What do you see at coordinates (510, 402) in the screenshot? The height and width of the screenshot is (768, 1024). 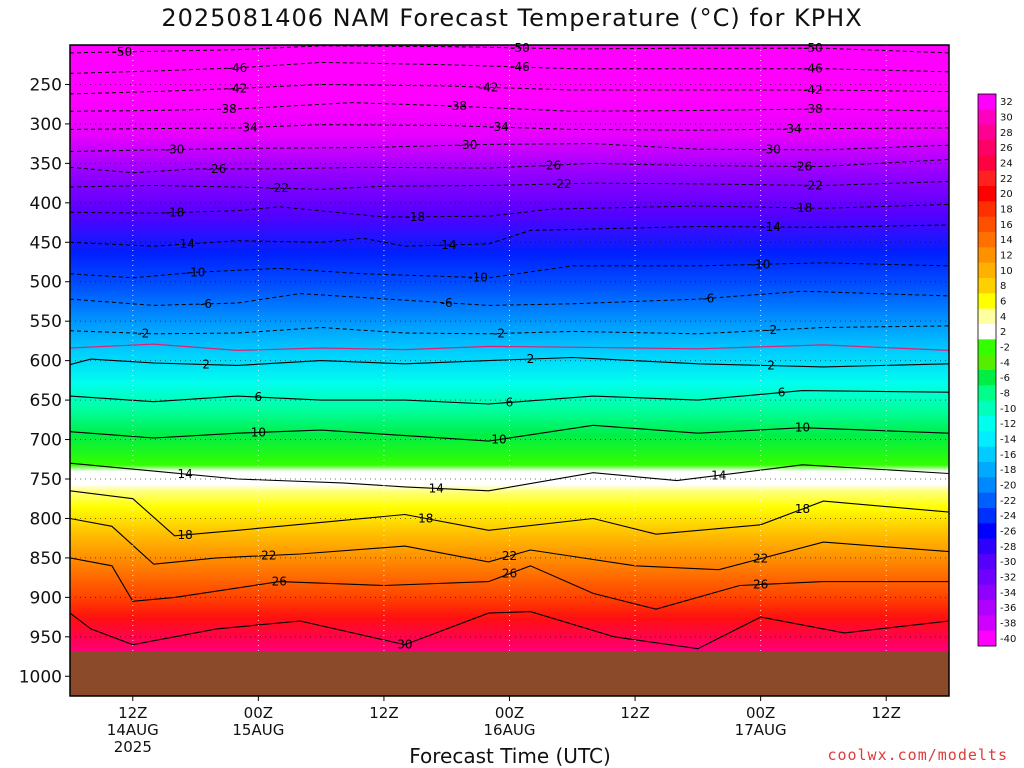 I see `contour-label: 6` at bounding box center [510, 402].